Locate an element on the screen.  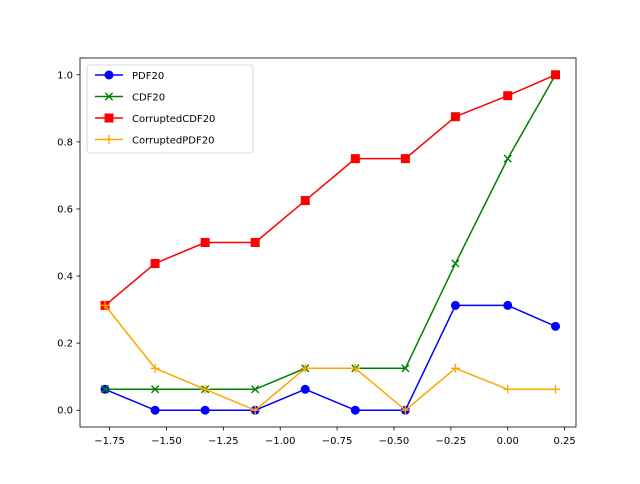
legend-box is located at coordinates (170, 109).